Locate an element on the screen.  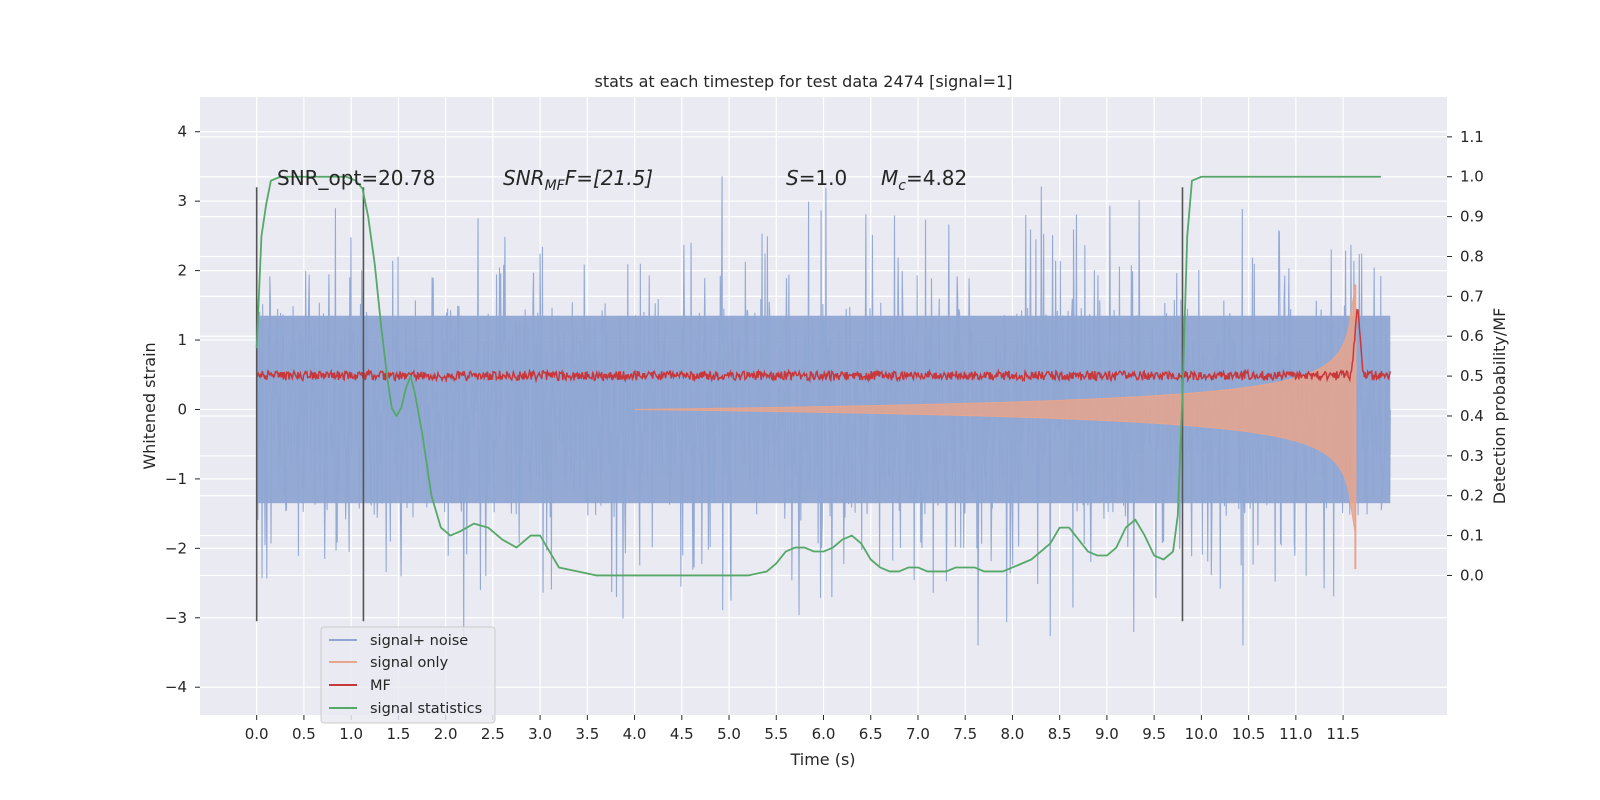
x-tick-label: 10.5 is located at coordinates (1248, 734).